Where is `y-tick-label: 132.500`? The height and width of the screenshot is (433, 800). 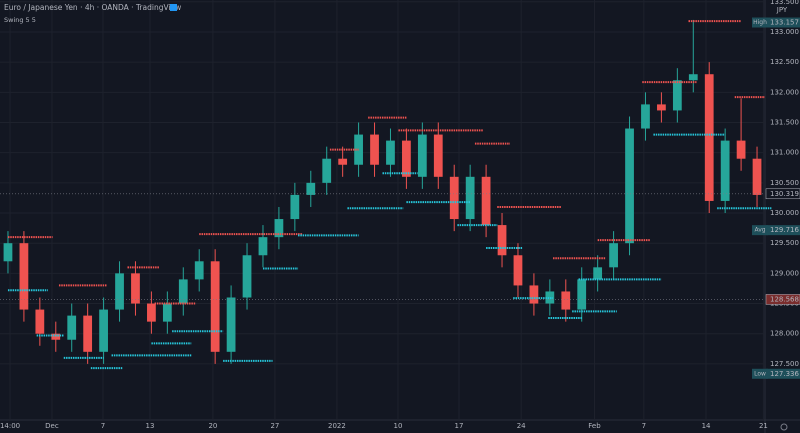 y-tick-label: 132.500 is located at coordinates (784, 62).